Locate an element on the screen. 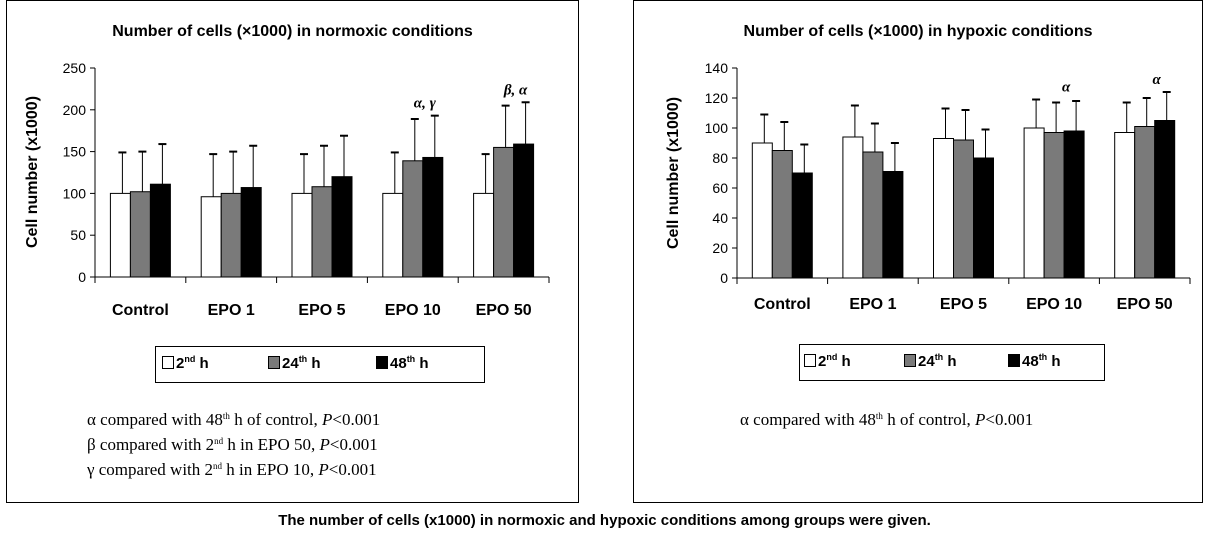 The height and width of the screenshot is (534, 1209). y-tick-label: 20 is located at coordinates (720, 248).